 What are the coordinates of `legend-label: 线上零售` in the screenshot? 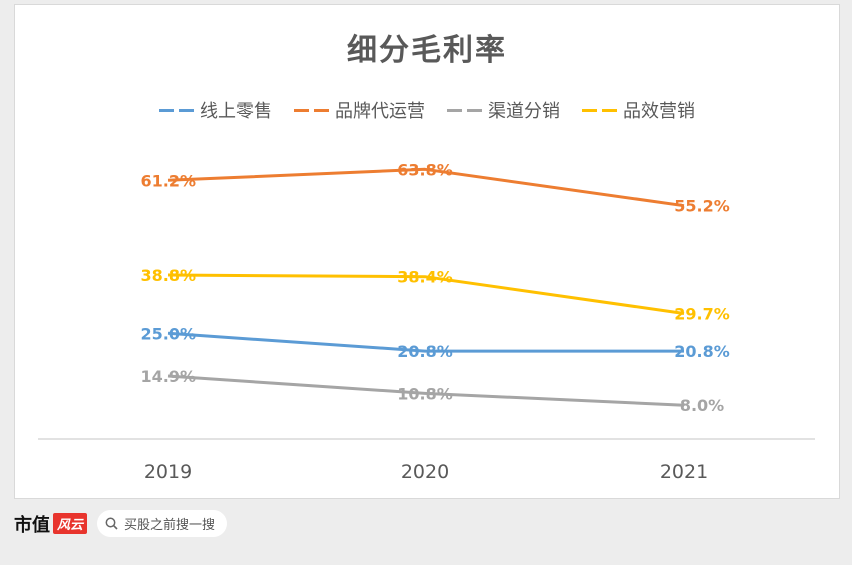 It's located at (236, 111).